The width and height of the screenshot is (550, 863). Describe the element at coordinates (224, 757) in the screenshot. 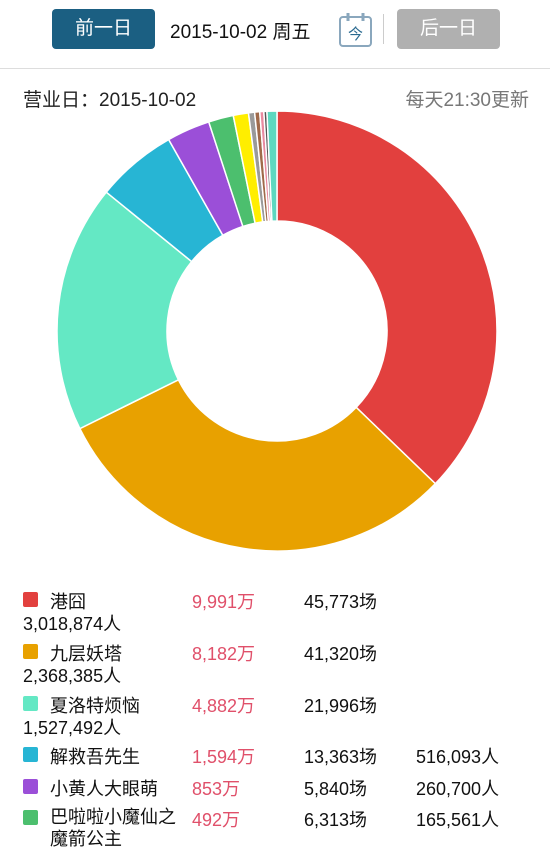

I see `revenue: 1,594万` at that location.